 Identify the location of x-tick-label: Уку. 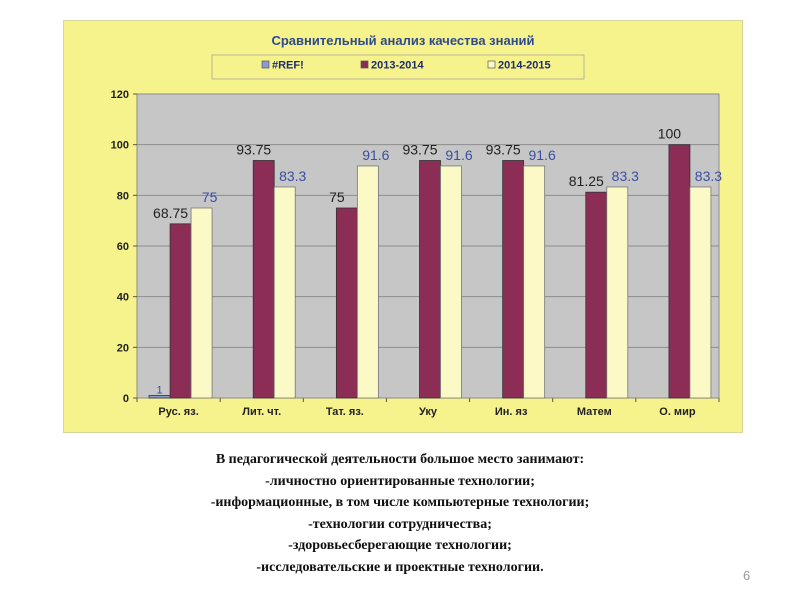
(428, 412).